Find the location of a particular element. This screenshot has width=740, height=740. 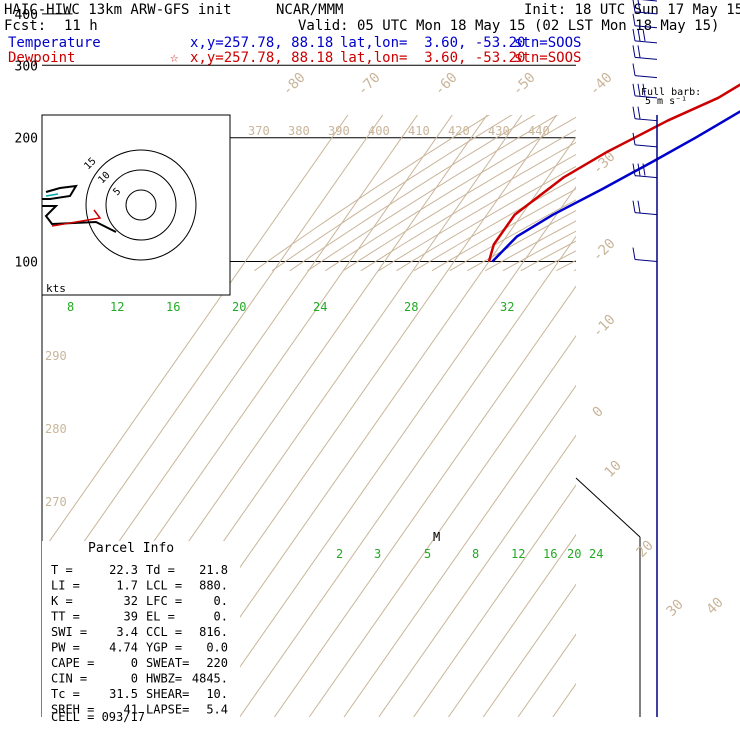

parcel-row-label-b: LFC = is located at coordinates (164, 601).